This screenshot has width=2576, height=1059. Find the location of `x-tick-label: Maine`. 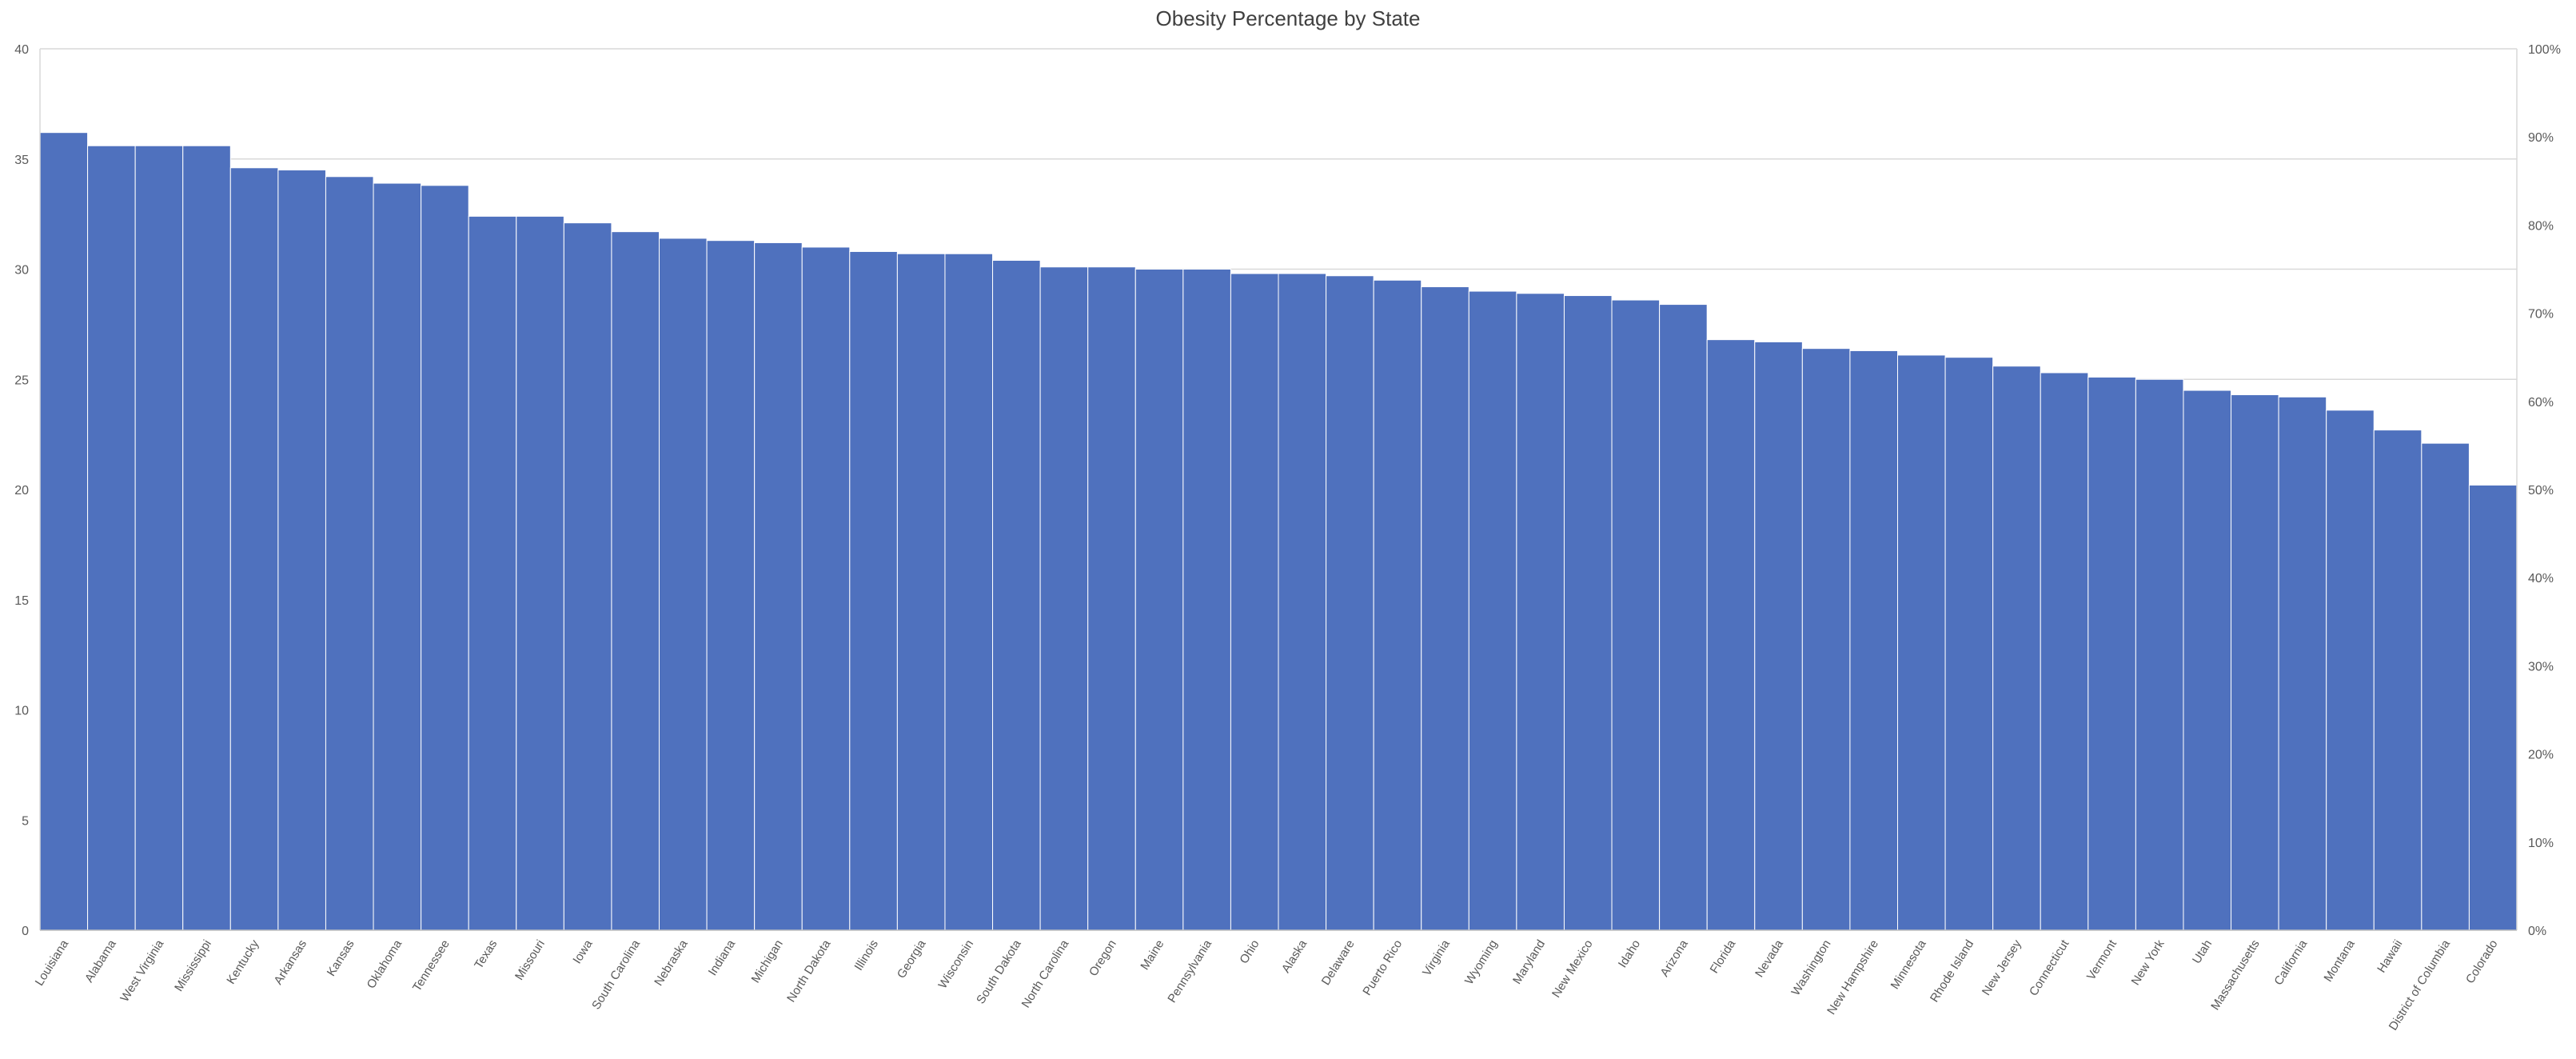

x-tick-label: Maine is located at coordinates (1152, 955).